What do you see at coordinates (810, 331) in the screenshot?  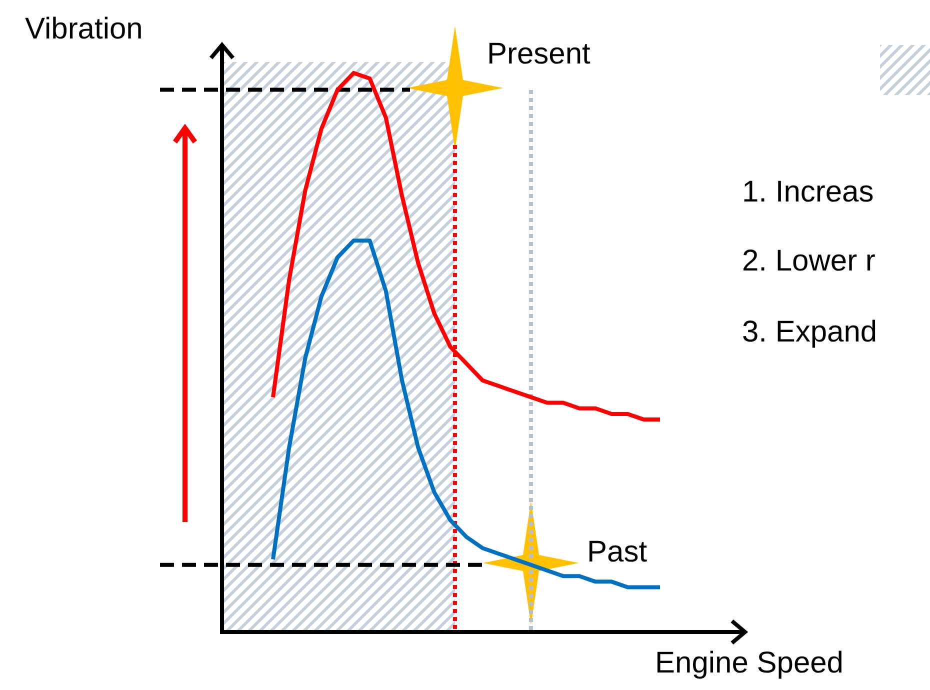 I see `text: 3. Expand` at bounding box center [810, 331].